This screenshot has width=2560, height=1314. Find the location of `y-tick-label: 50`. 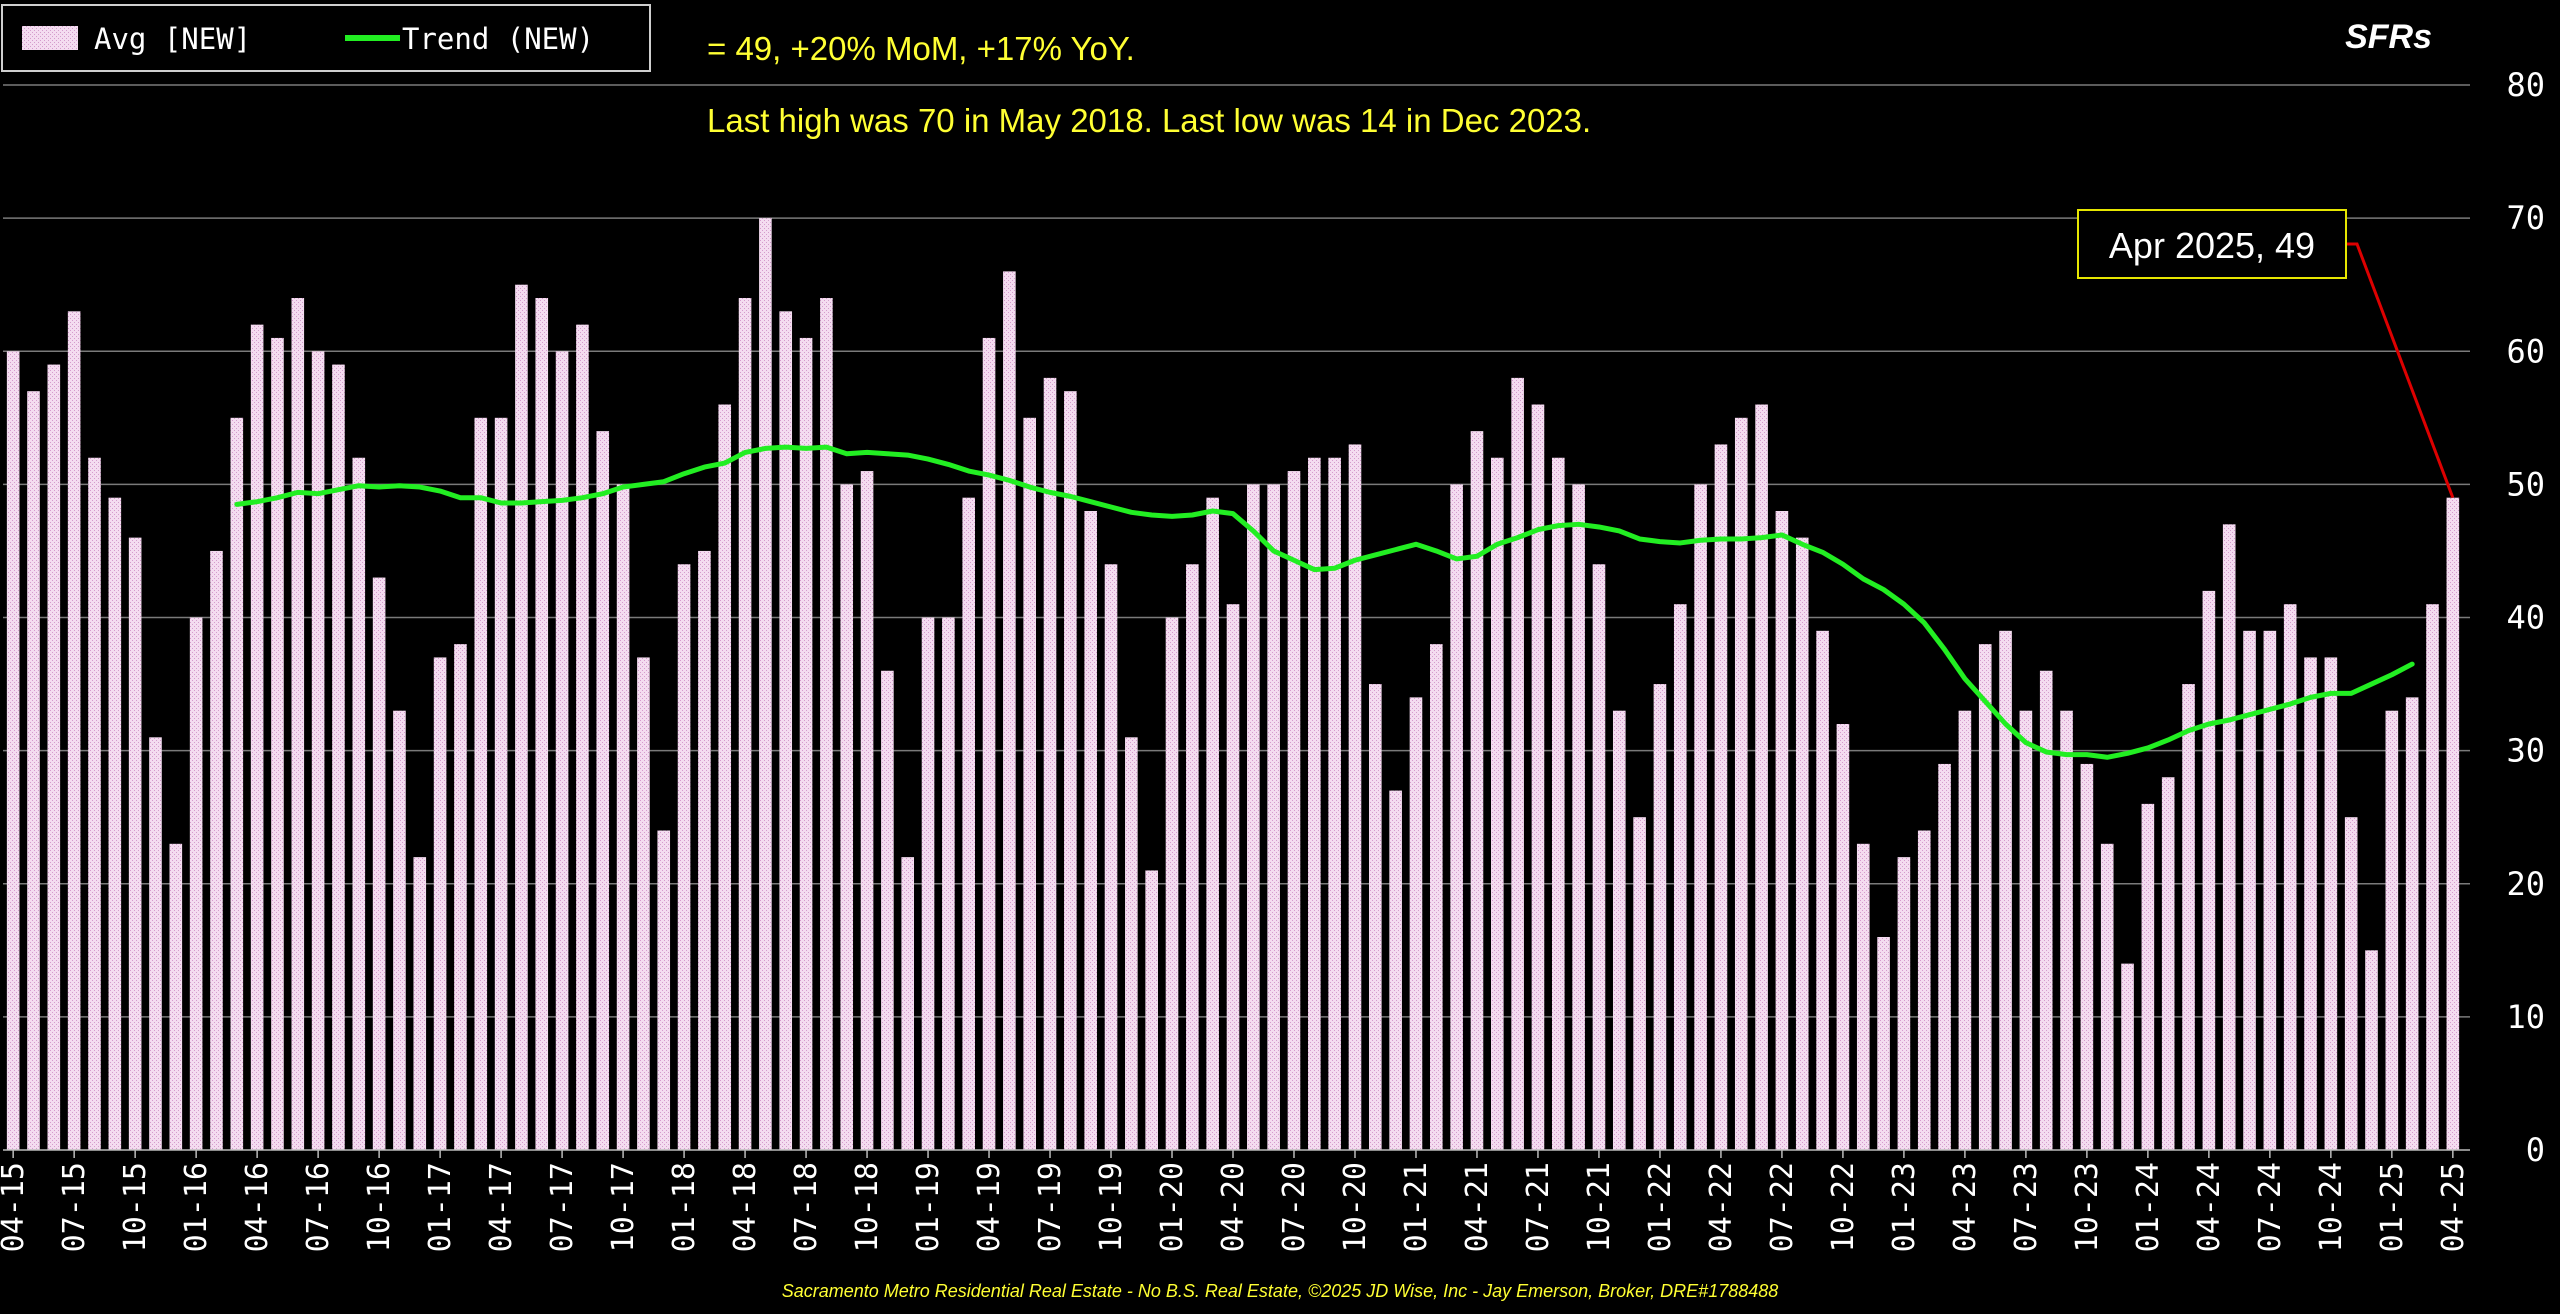

y-tick-label: 50 is located at coordinates (2525, 484).